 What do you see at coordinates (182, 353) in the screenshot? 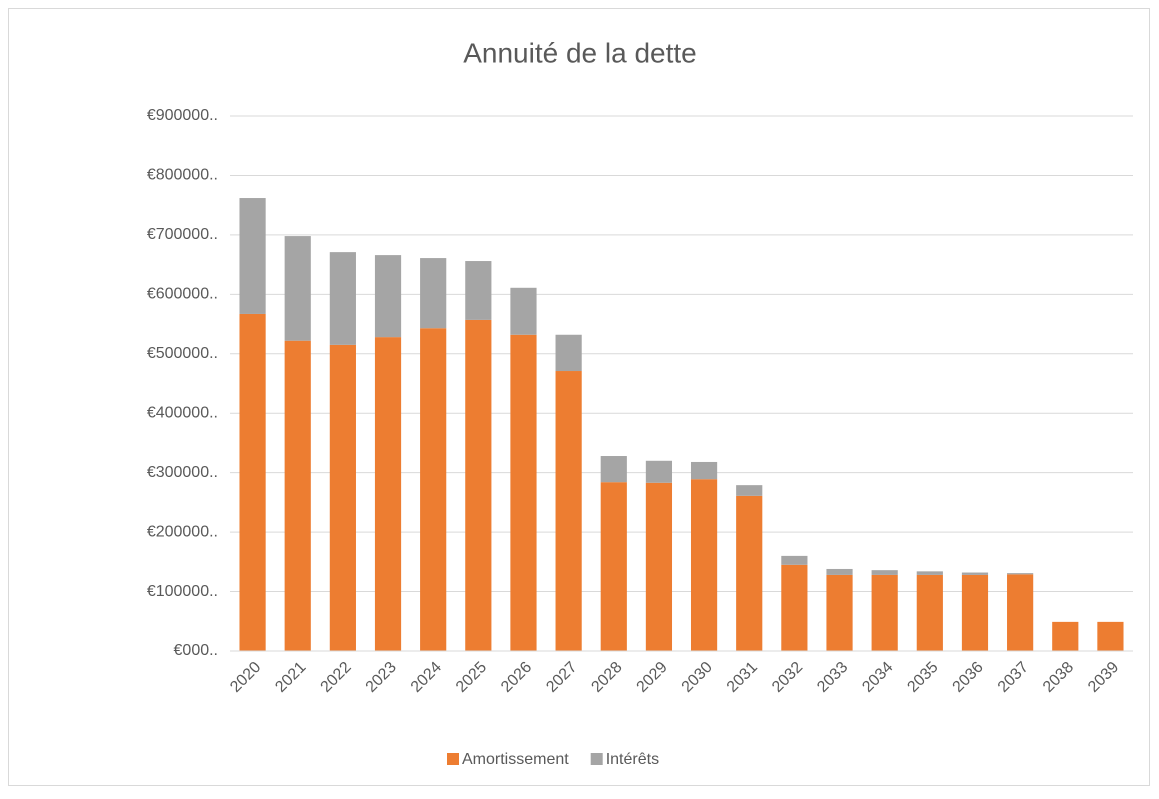
I see `y-tick-label: €500000..` at bounding box center [182, 353].